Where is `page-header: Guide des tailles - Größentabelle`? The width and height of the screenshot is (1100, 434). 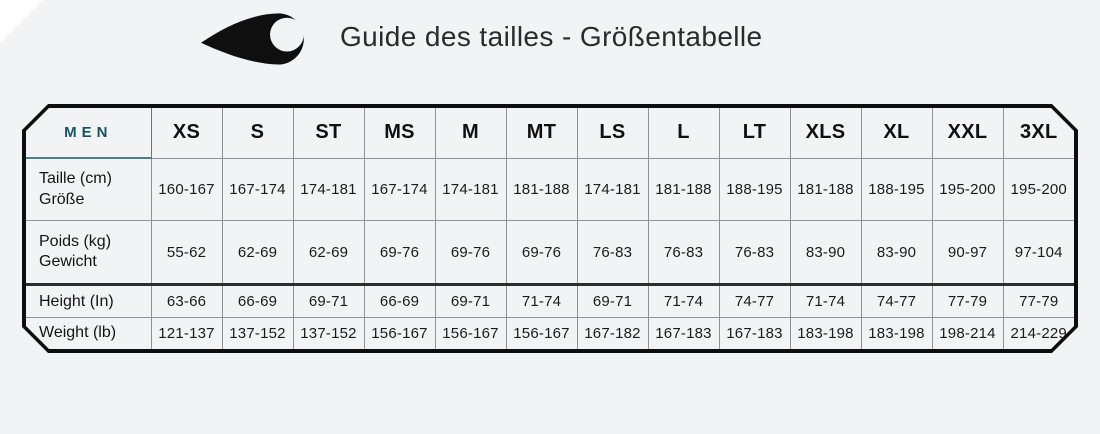 page-header: Guide des tailles - Größentabelle is located at coordinates (480, 37).